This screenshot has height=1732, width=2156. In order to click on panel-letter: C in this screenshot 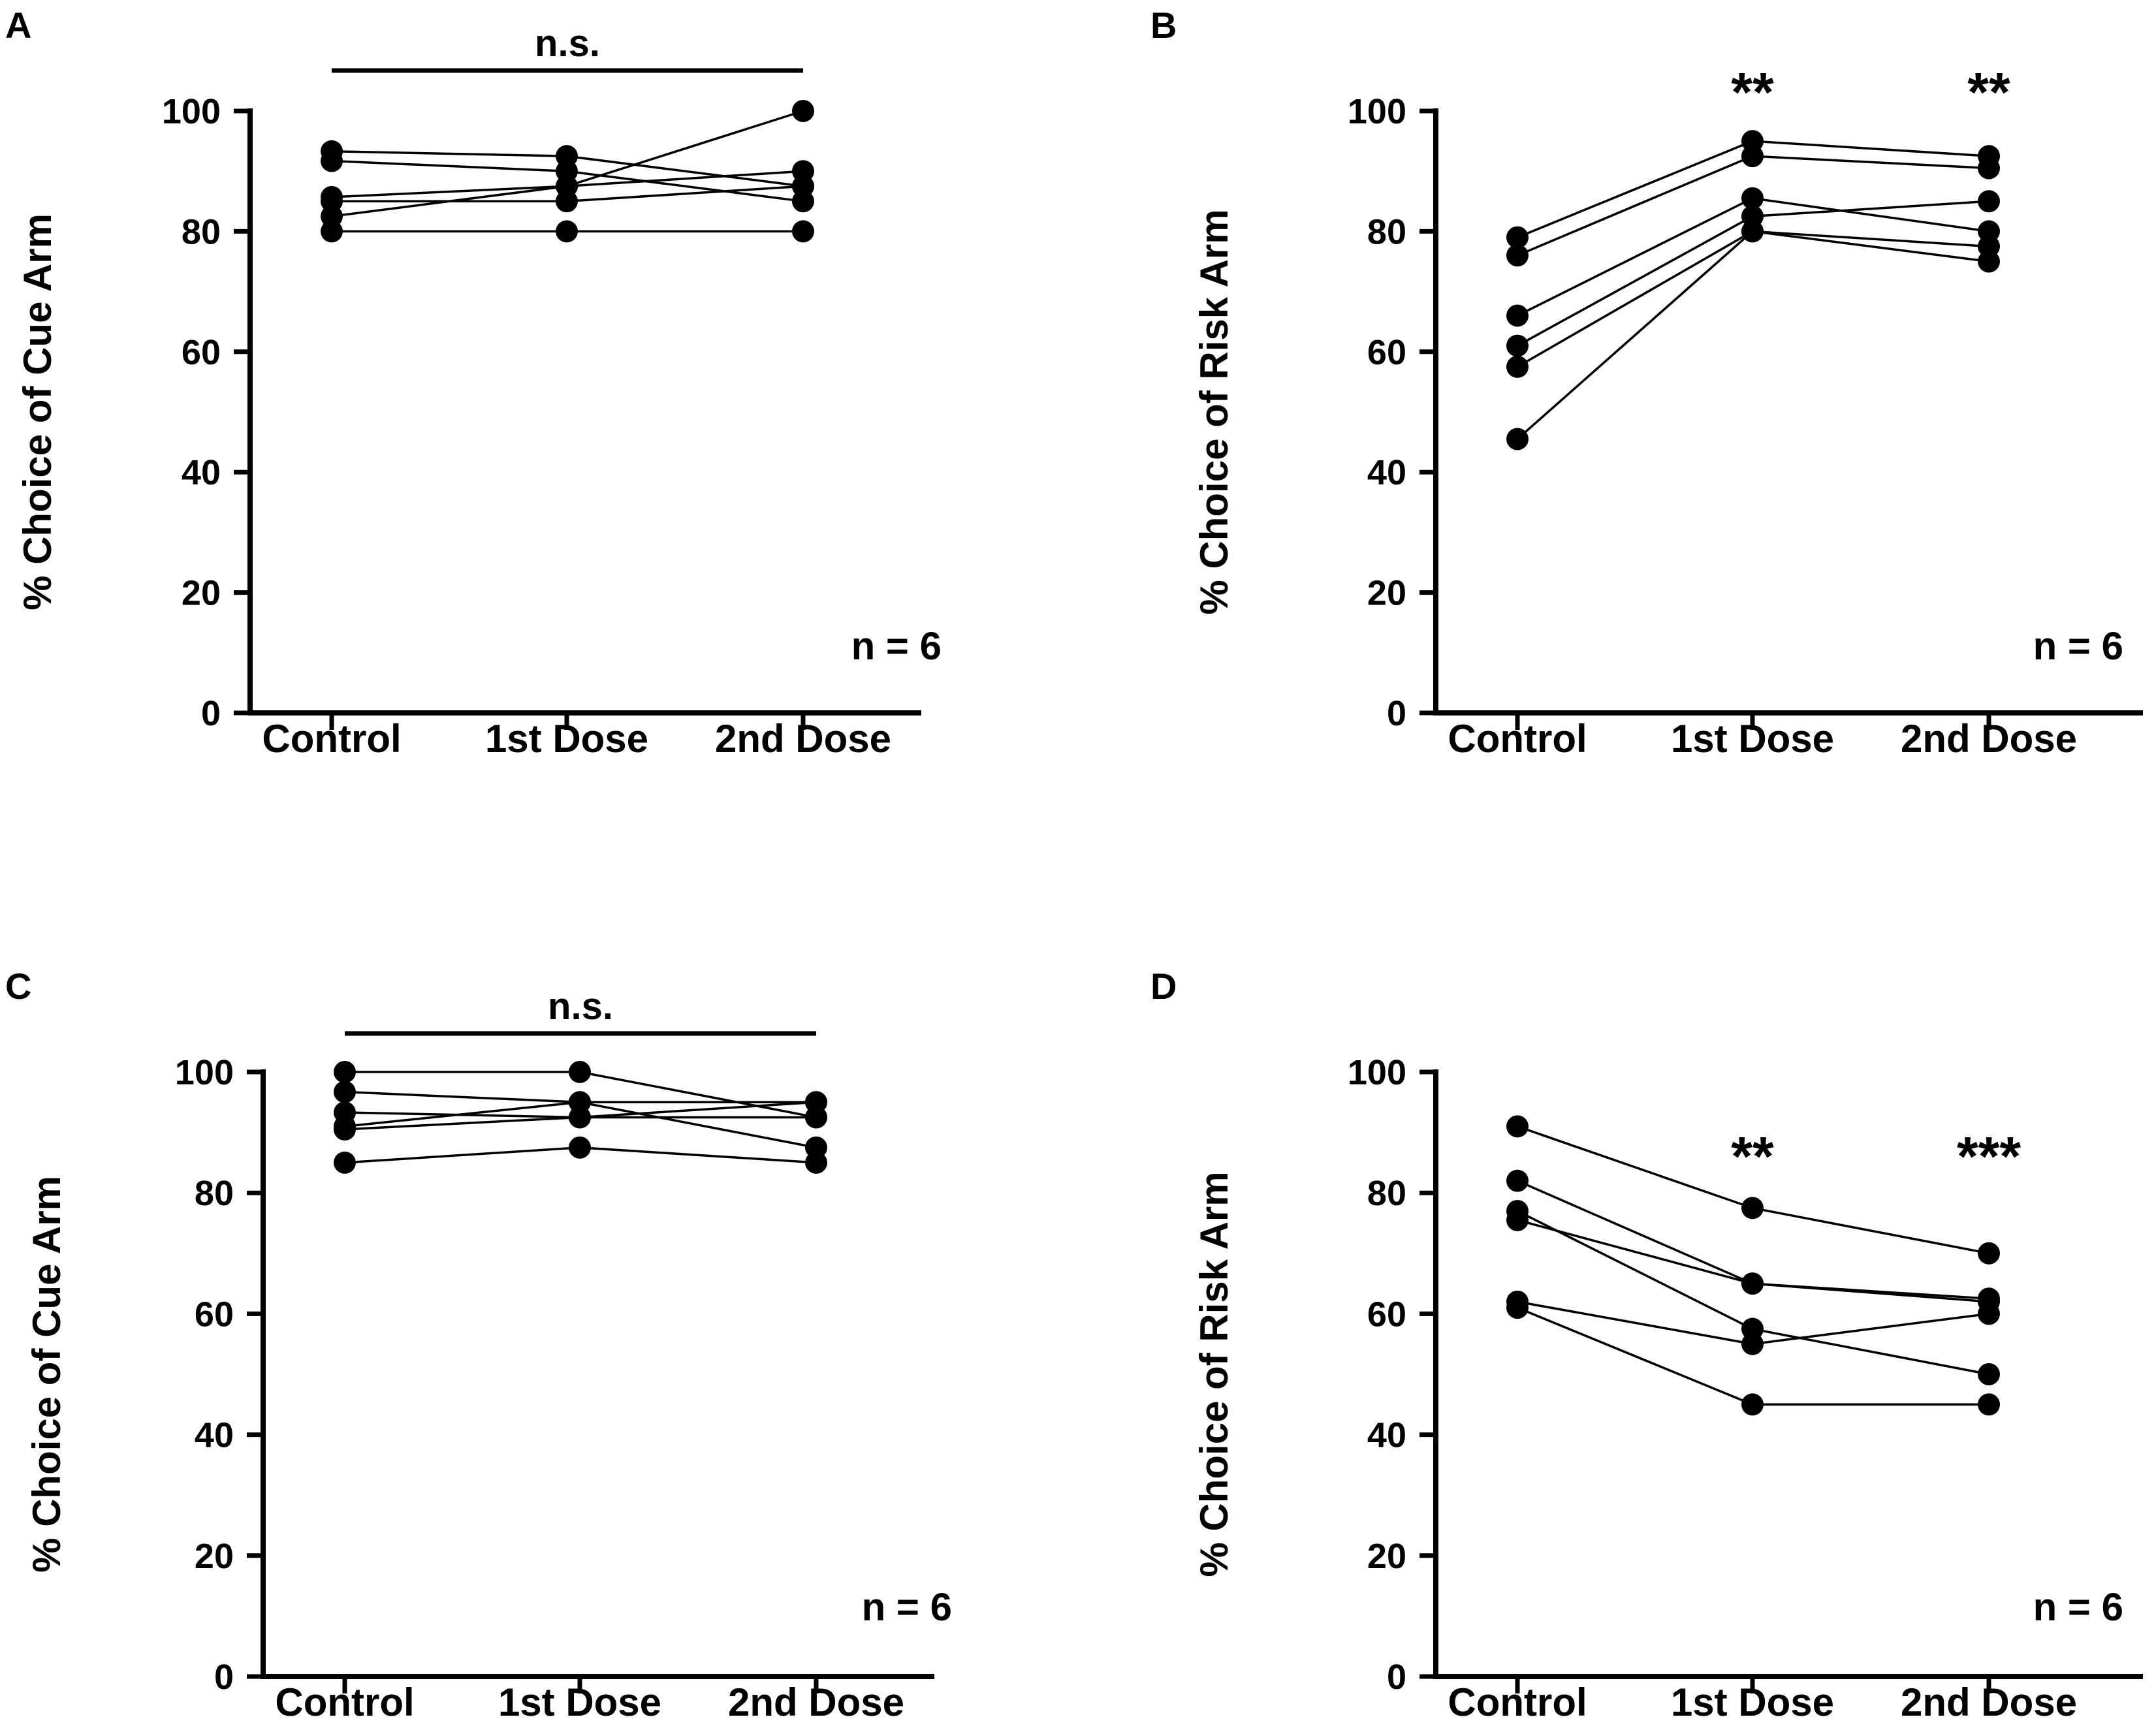, I will do `click(18, 986)`.